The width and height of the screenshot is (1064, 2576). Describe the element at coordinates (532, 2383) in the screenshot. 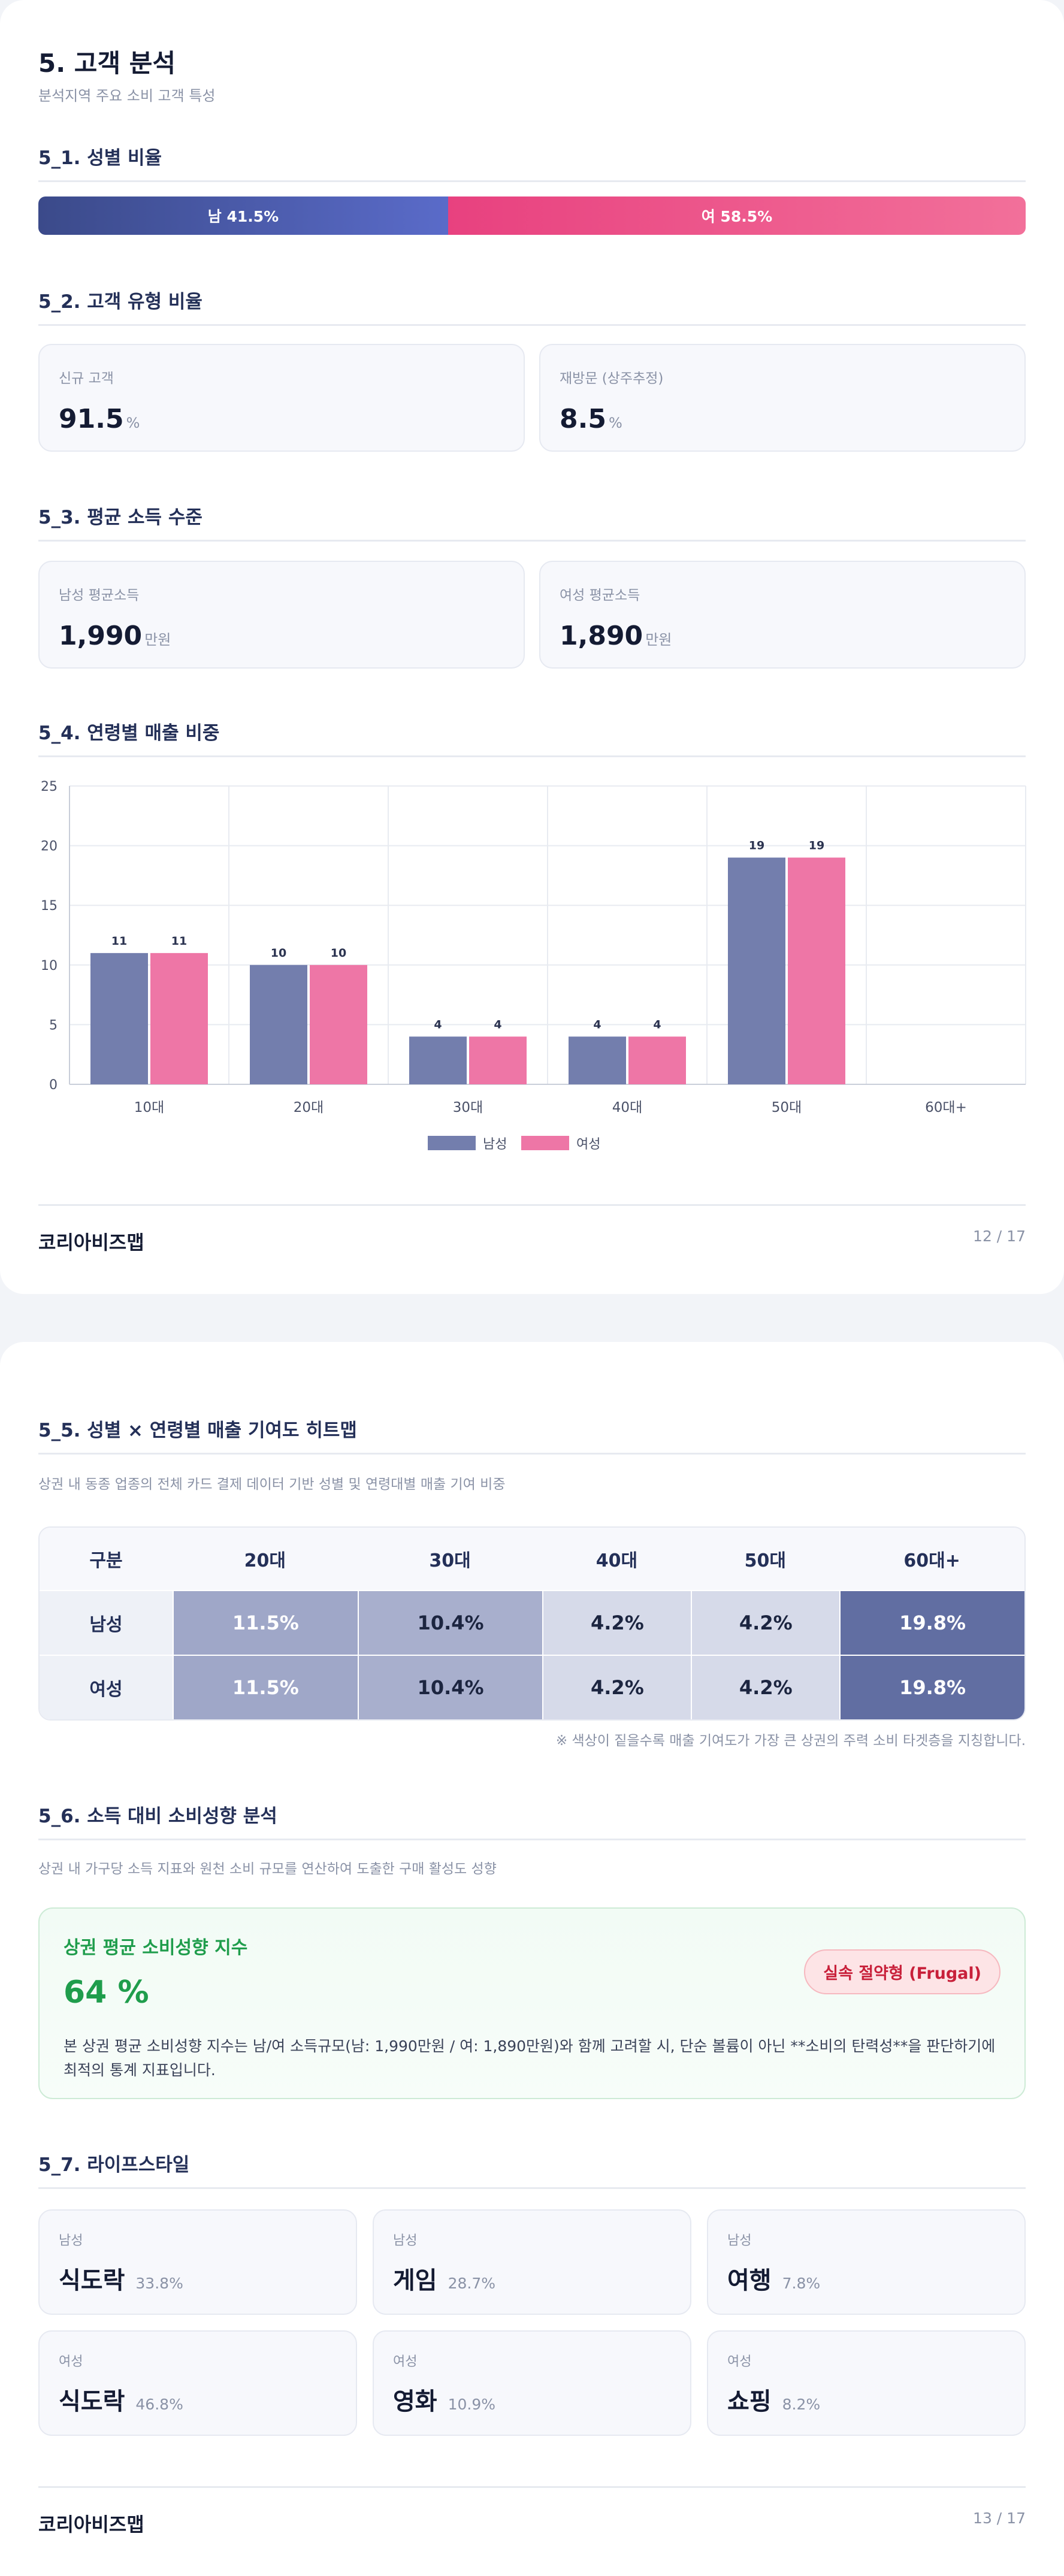

I see `lifestyle-card: 여성 영화 10.9%` at that location.